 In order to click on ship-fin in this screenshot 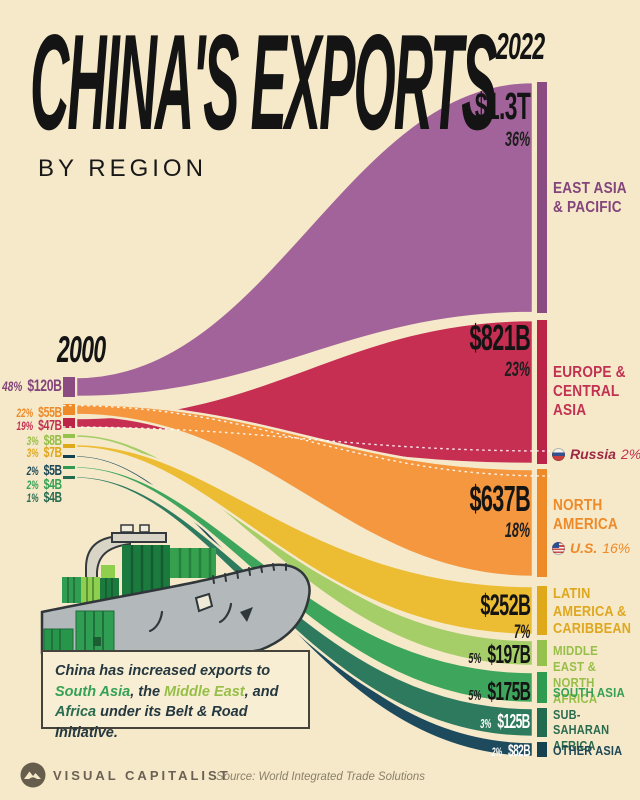, I will do `click(246, 614)`.